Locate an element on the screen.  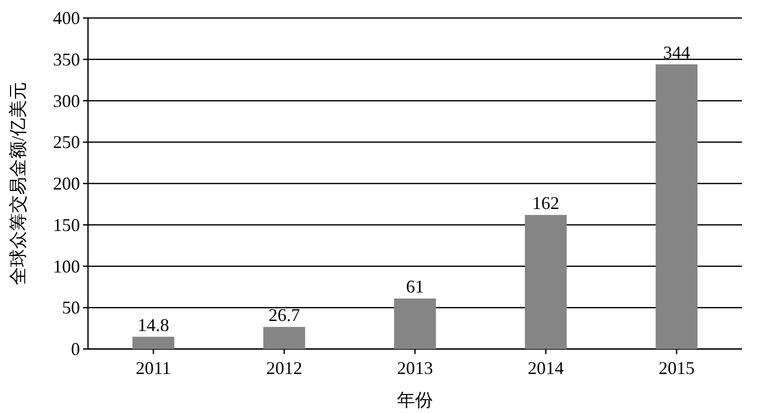
x-tick-label: 2013 is located at coordinates (415, 368).